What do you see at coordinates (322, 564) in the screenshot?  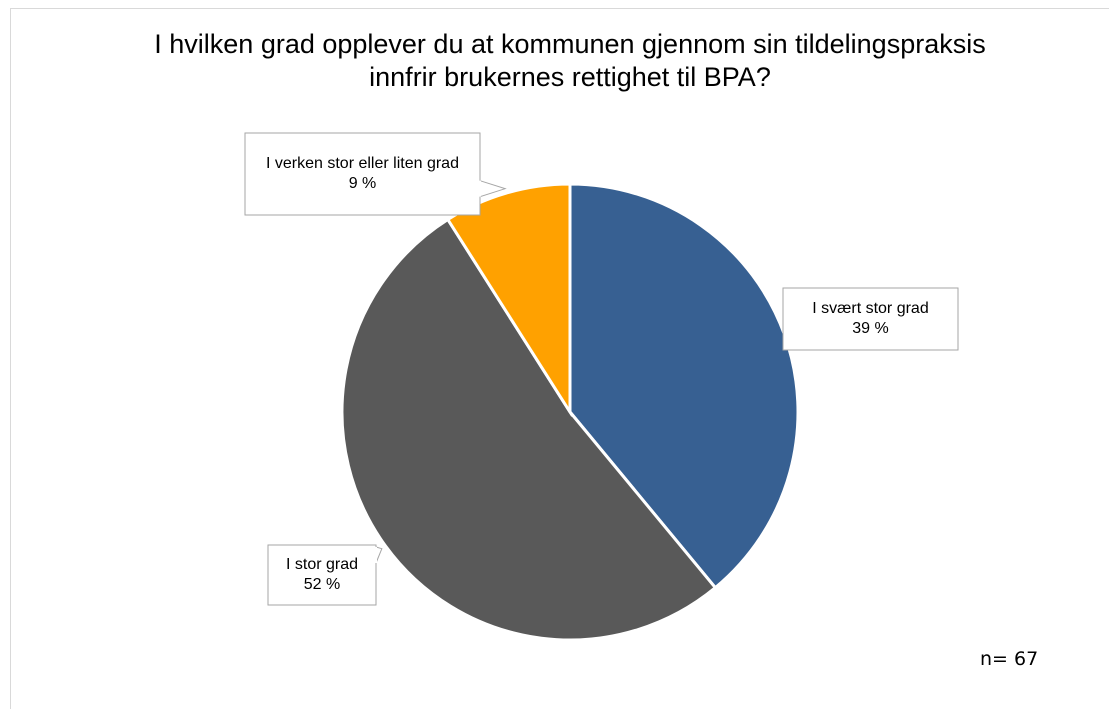 I see `label-category: I stor grad` at bounding box center [322, 564].